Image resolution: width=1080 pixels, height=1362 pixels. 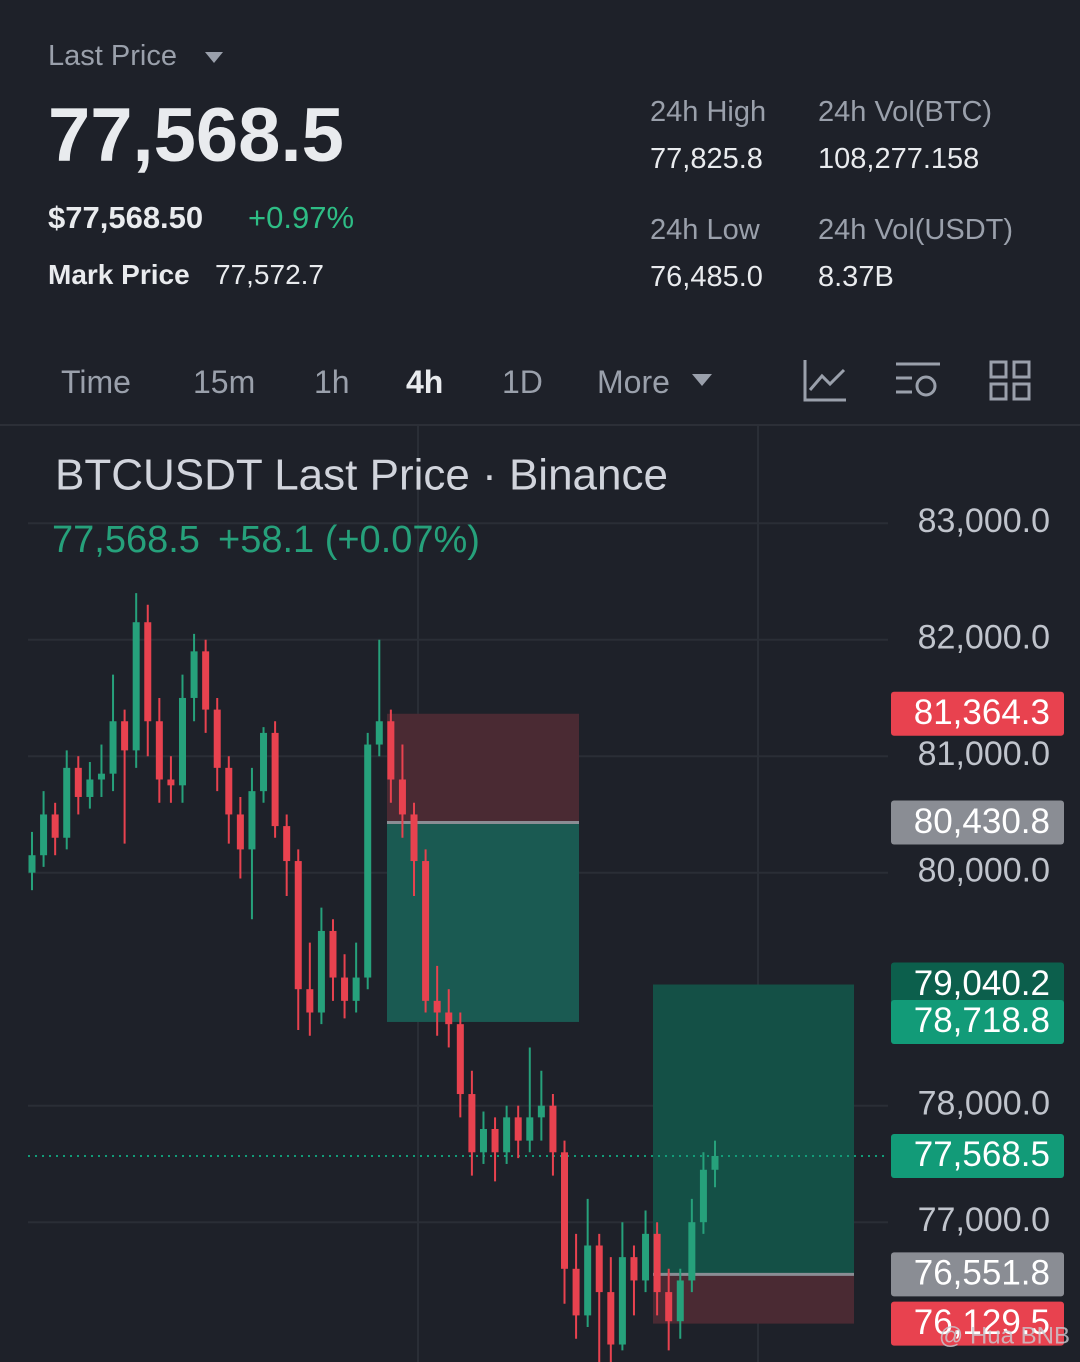 What do you see at coordinates (126, 540) in the screenshot?
I see `chart-price: 77,568.5` at bounding box center [126, 540].